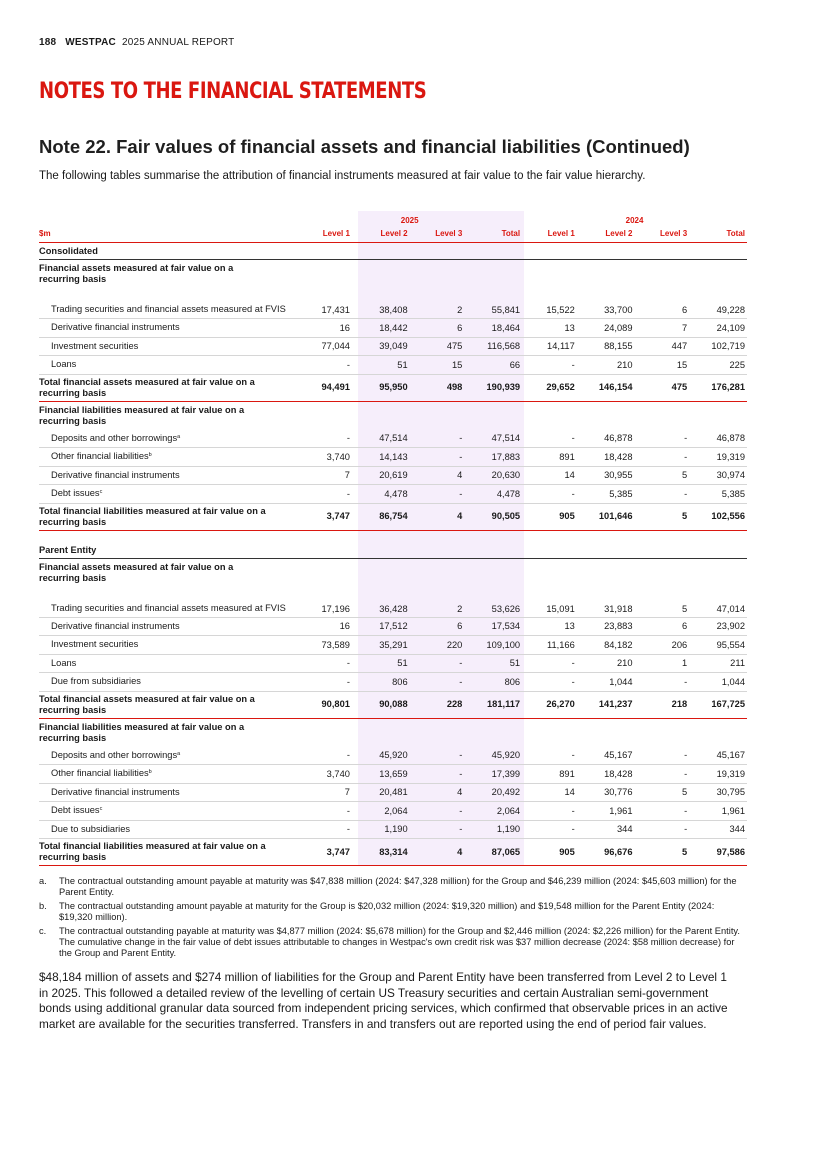 Image resolution: width=825 pixels, height=1168 pixels. I want to click on row-label-text: Due to subsidiaries, so click(91, 828).